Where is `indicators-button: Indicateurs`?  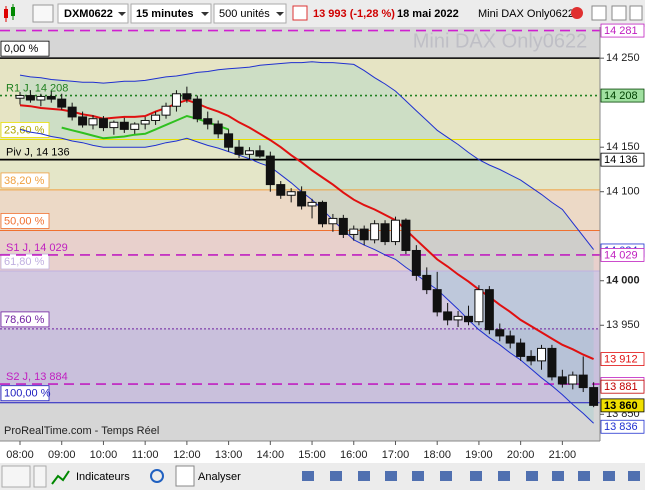
indicators-button: Indicateurs is located at coordinates (103, 477).